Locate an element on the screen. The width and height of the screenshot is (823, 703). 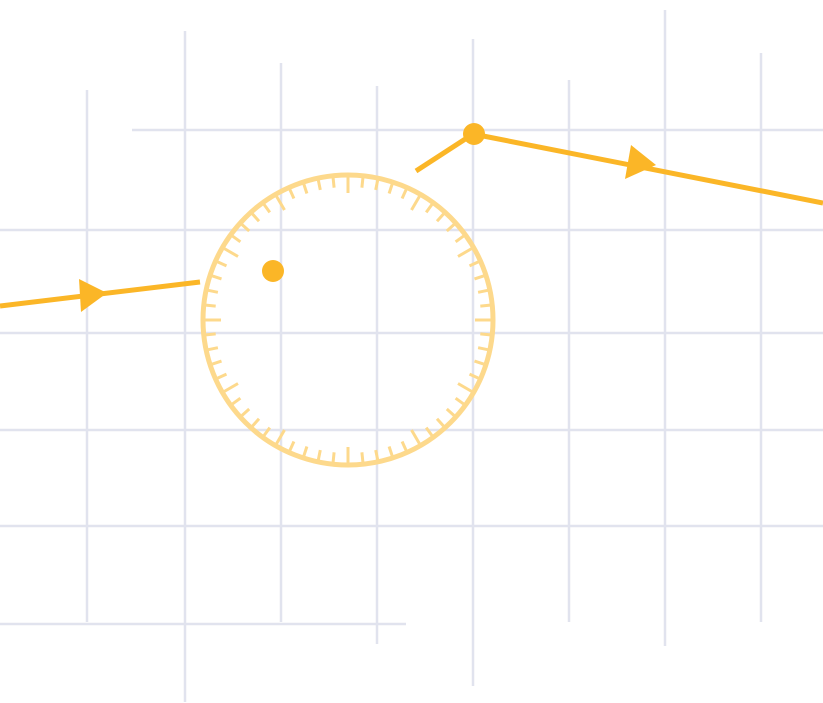
dial-ticks is located at coordinates (348, 320).